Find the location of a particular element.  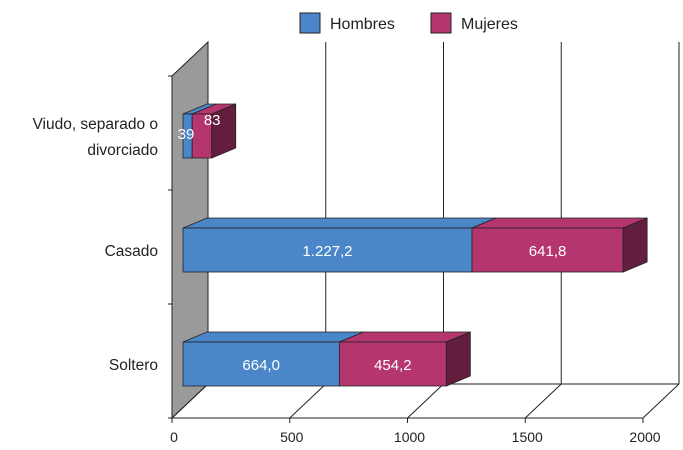

data-label: 641,8 is located at coordinates (548, 251).